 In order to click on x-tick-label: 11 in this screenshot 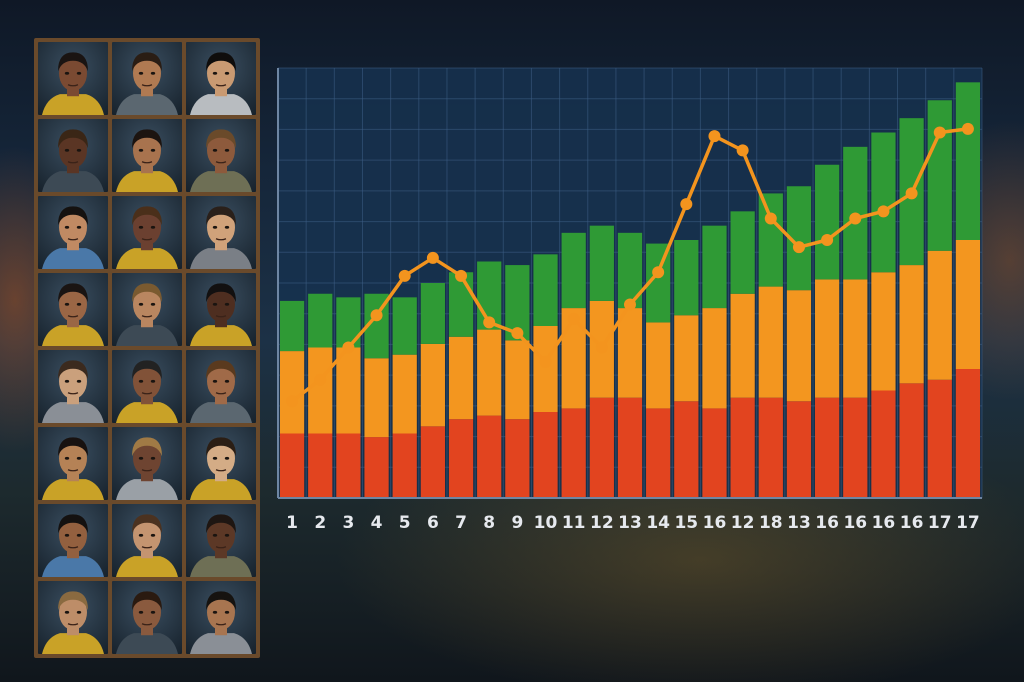, I will do `click(574, 523)`.